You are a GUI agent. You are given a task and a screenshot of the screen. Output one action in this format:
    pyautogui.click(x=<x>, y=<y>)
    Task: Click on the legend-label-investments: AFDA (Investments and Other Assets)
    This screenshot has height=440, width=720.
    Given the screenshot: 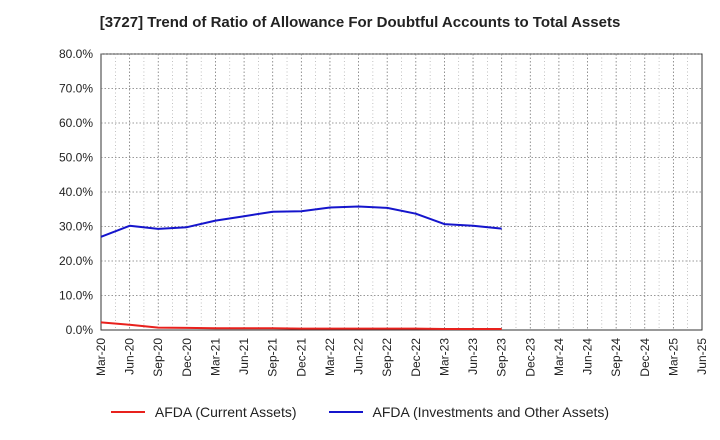 What is the action you would take?
    pyautogui.click(x=491, y=412)
    